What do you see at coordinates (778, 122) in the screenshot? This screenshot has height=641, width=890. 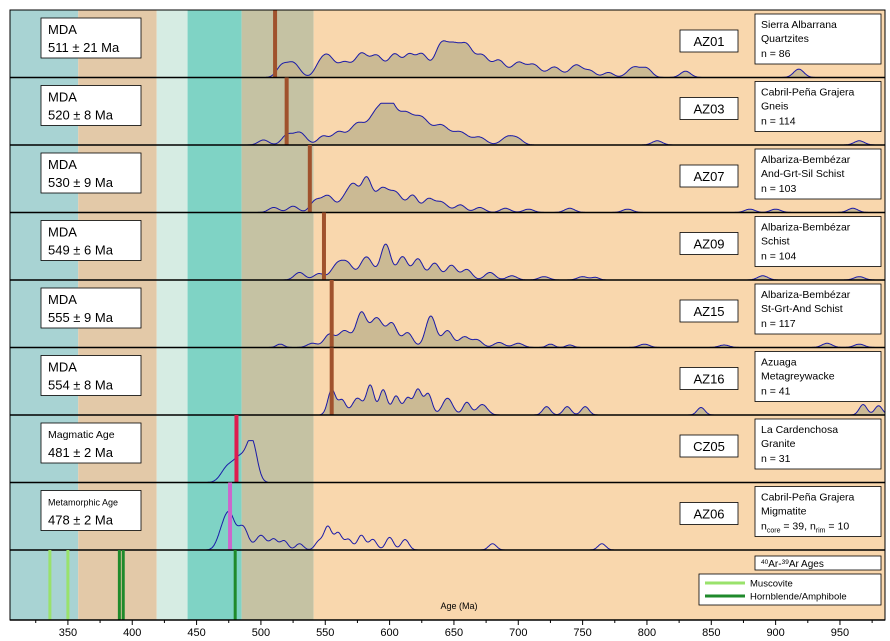 I see `sample-count: n = 114` at bounding box center [778, 122].